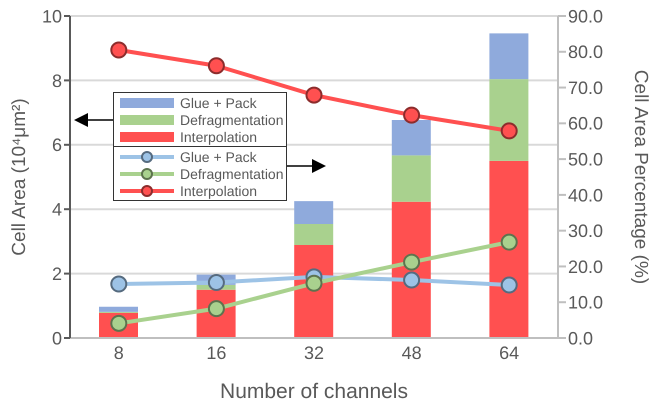 The image size is (656, 405). I want to click on x-axis-title: Number of channels, so click(314, 391).